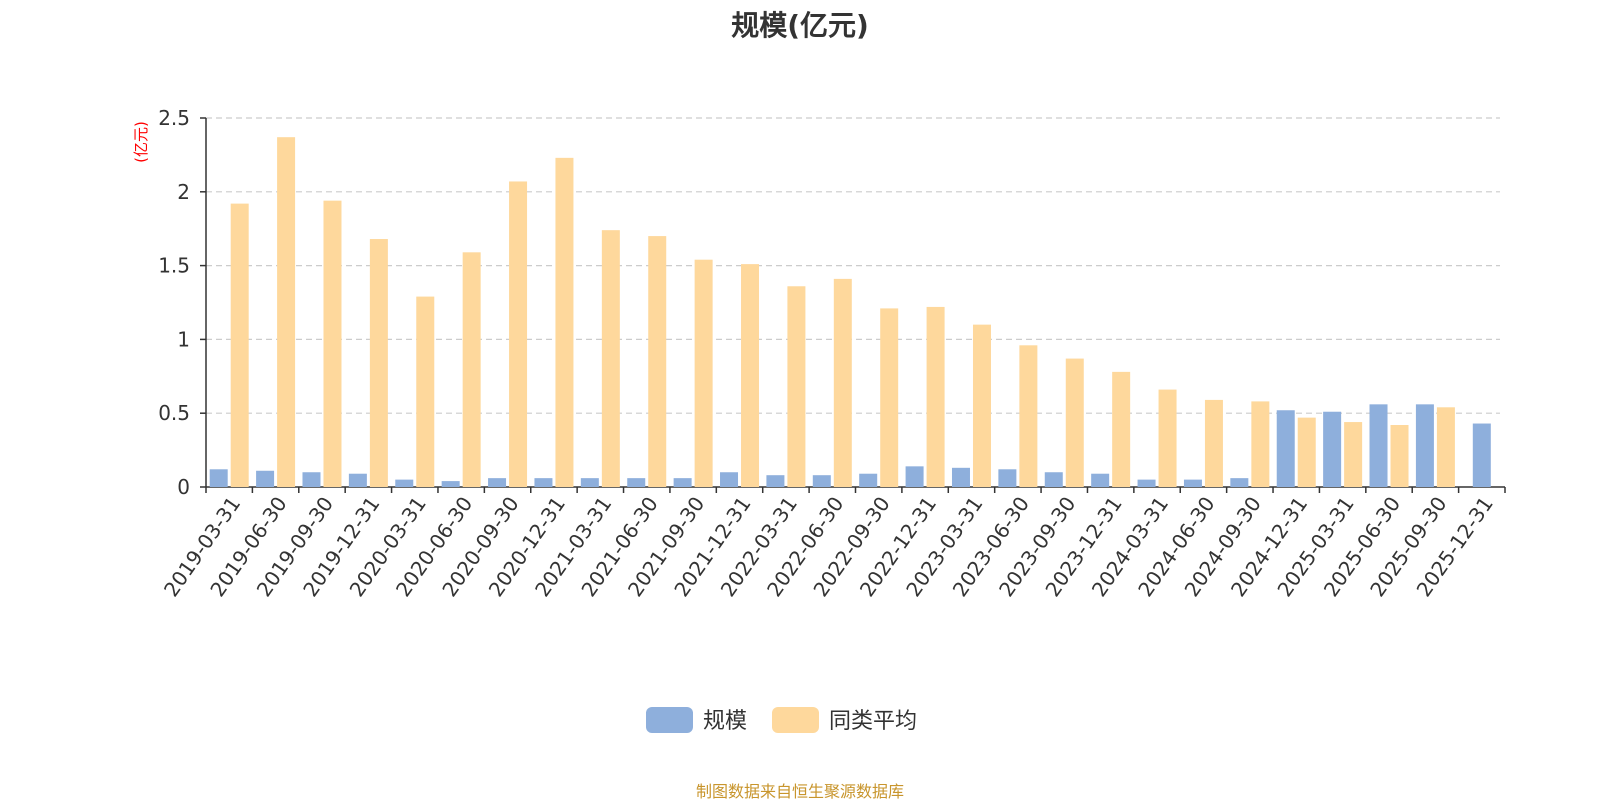  What do you see at coordinates (183, 487) in the screenshot?
I see `y-tick-label: 0` at bounding box center [183, 487].